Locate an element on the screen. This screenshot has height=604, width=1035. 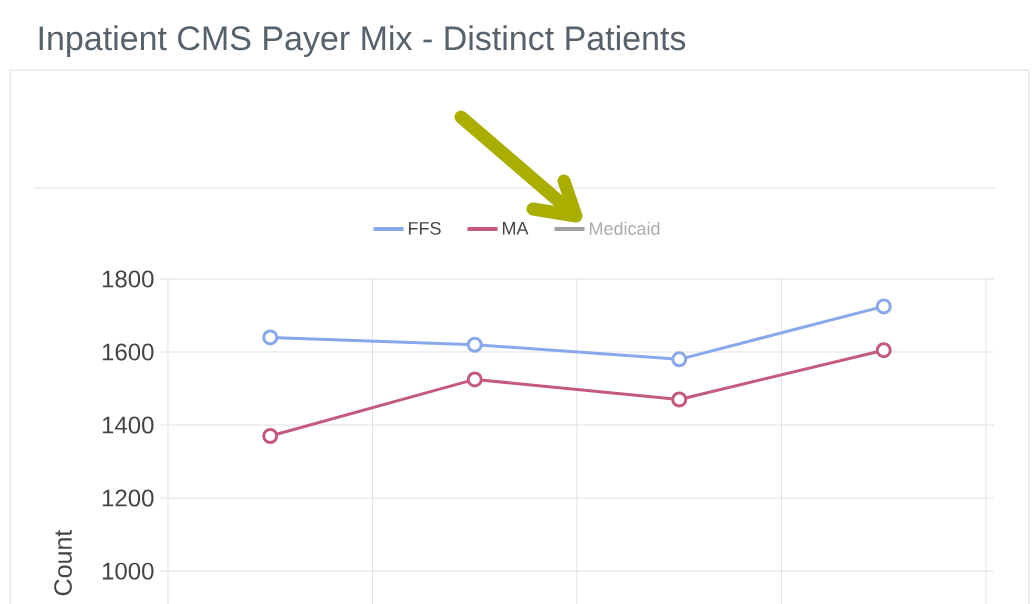
y-tick-label: 1000 is located at coordinates (128, 571).